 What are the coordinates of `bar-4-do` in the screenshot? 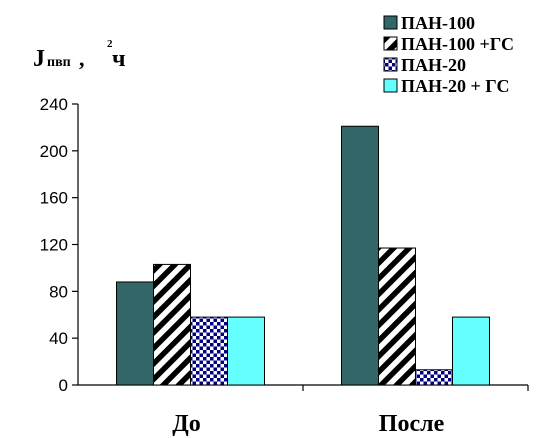 It's located at (246, 351).